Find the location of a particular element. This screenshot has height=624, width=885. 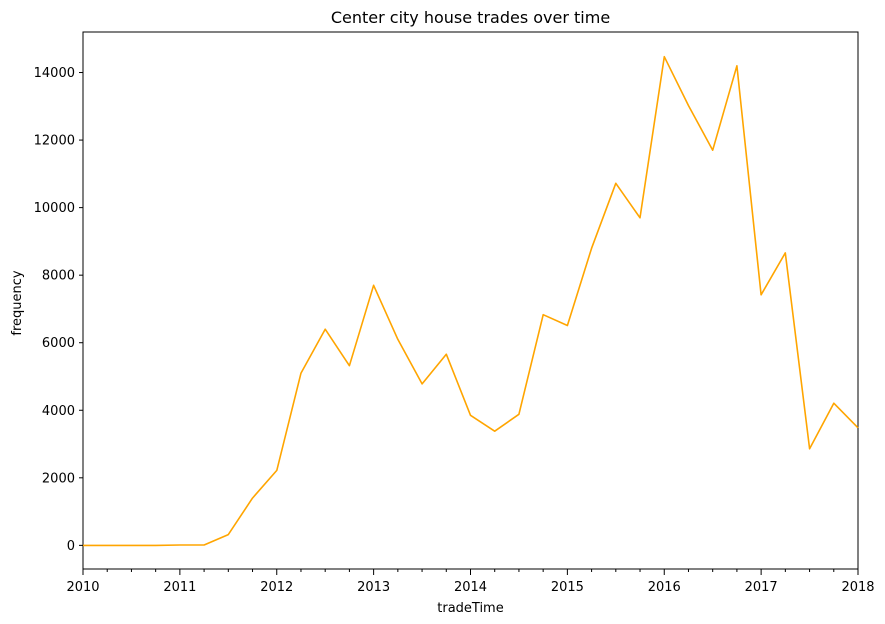

y-tick-label: 12000 is located at coordinates (54, 141).